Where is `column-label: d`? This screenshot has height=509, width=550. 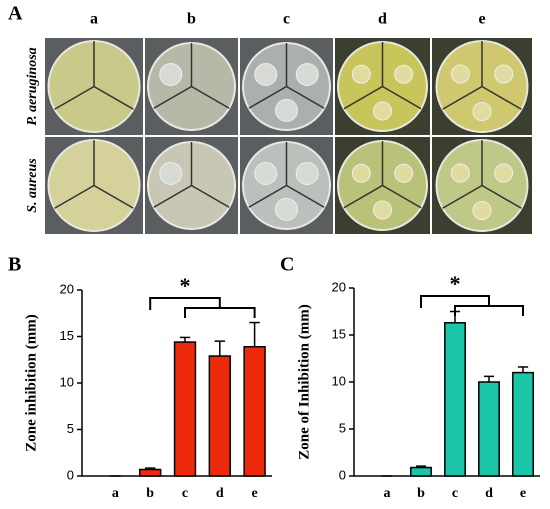 column-label: d is located at coordinates (382, 19).